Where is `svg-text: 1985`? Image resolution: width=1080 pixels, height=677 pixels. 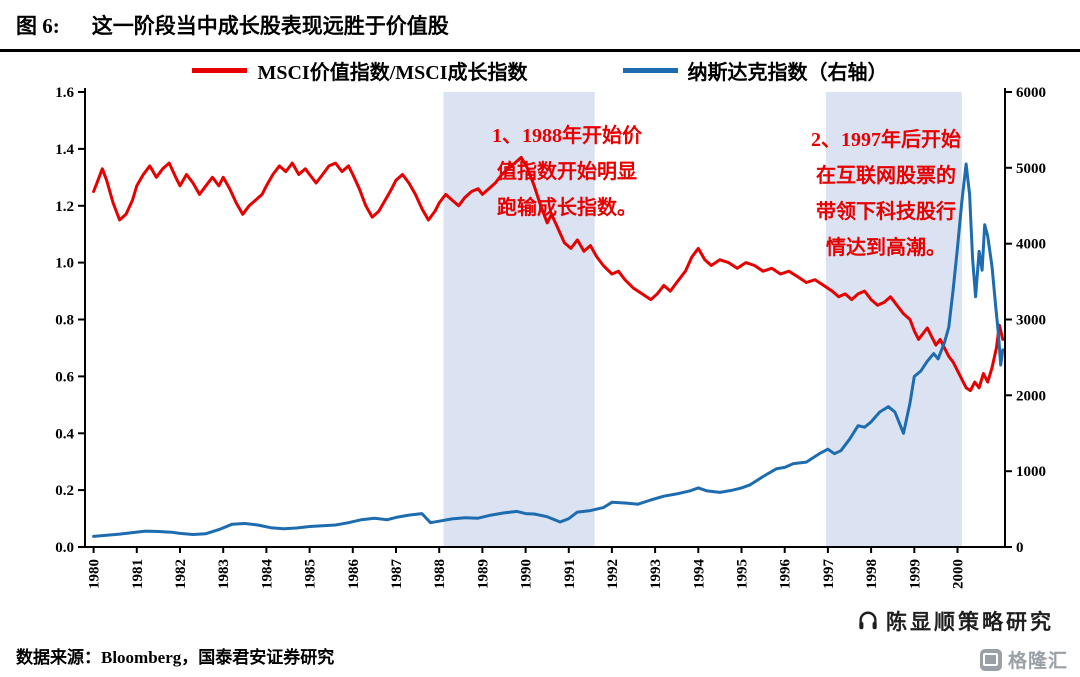
svg-text: 1985 is located at coordinates (311, 574).